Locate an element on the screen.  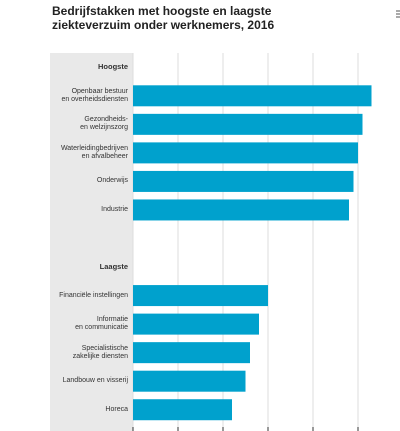
y-tick-label: Specialistische zakelijke diensten is located at coordinates (100, 352).